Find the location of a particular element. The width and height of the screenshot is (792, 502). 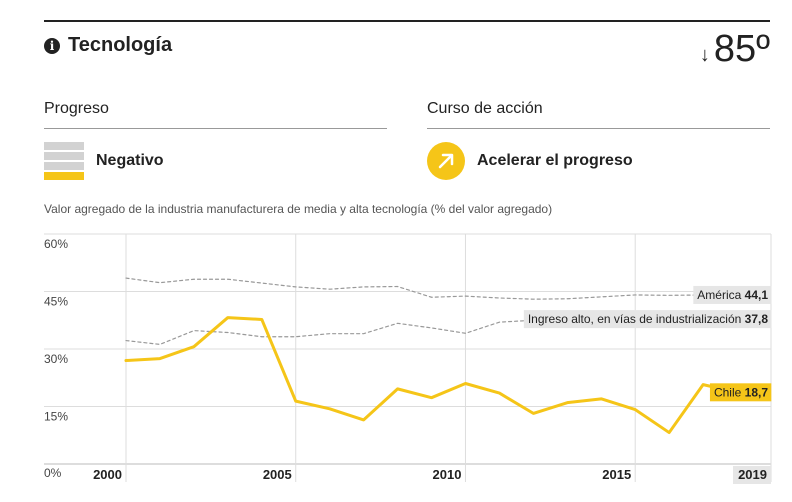

progress-status: Negativo is located at coordinates (104, 161).